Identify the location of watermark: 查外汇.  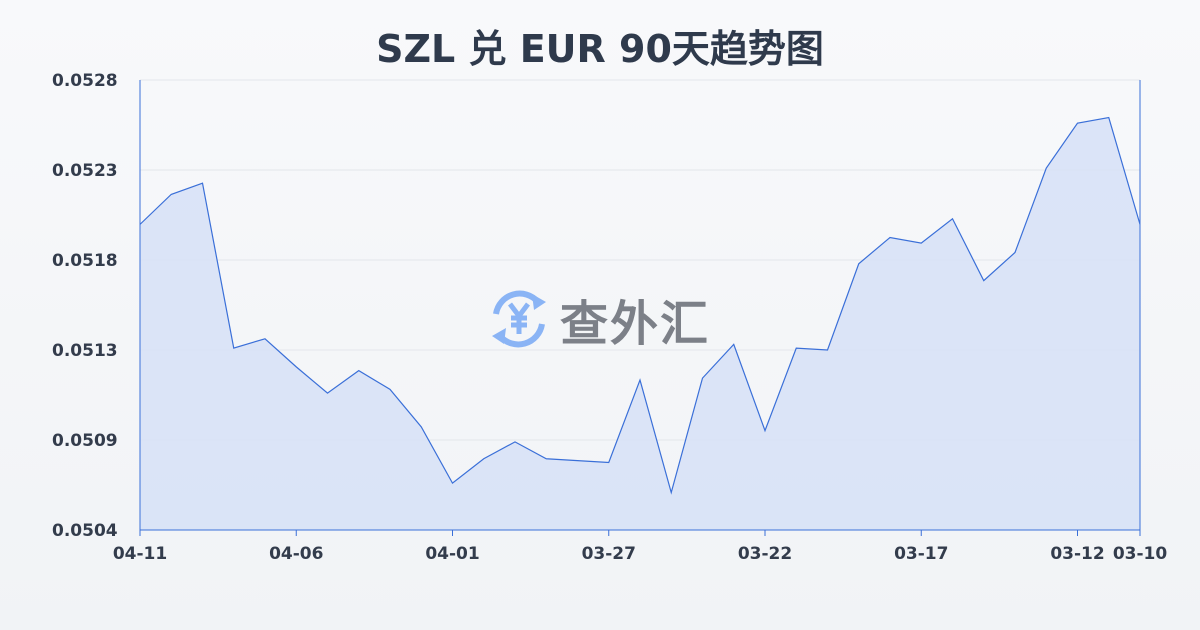
(599, 319).